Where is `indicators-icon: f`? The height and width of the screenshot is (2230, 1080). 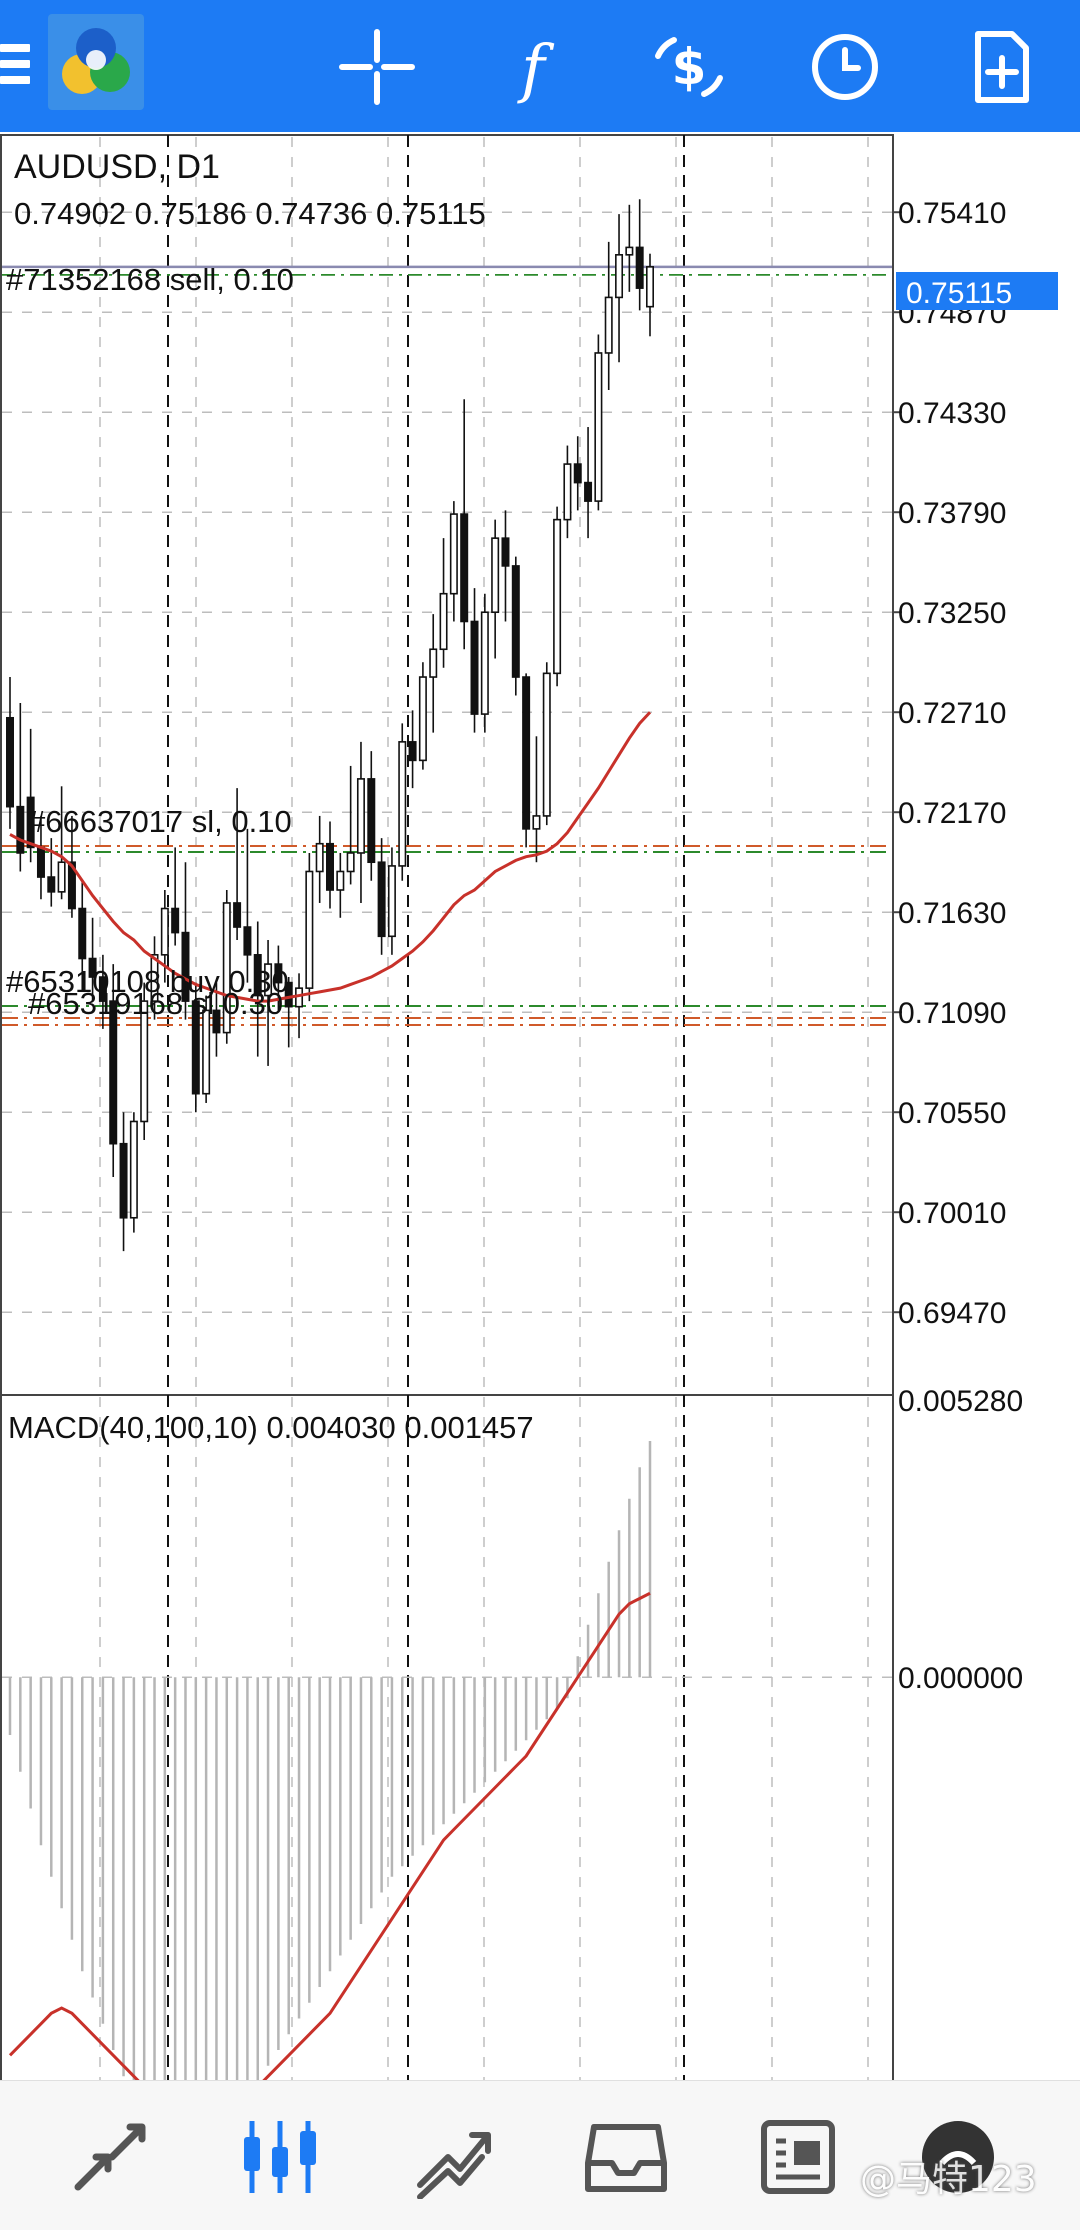
indicators-icon: f is located at coordinates (533, 67).